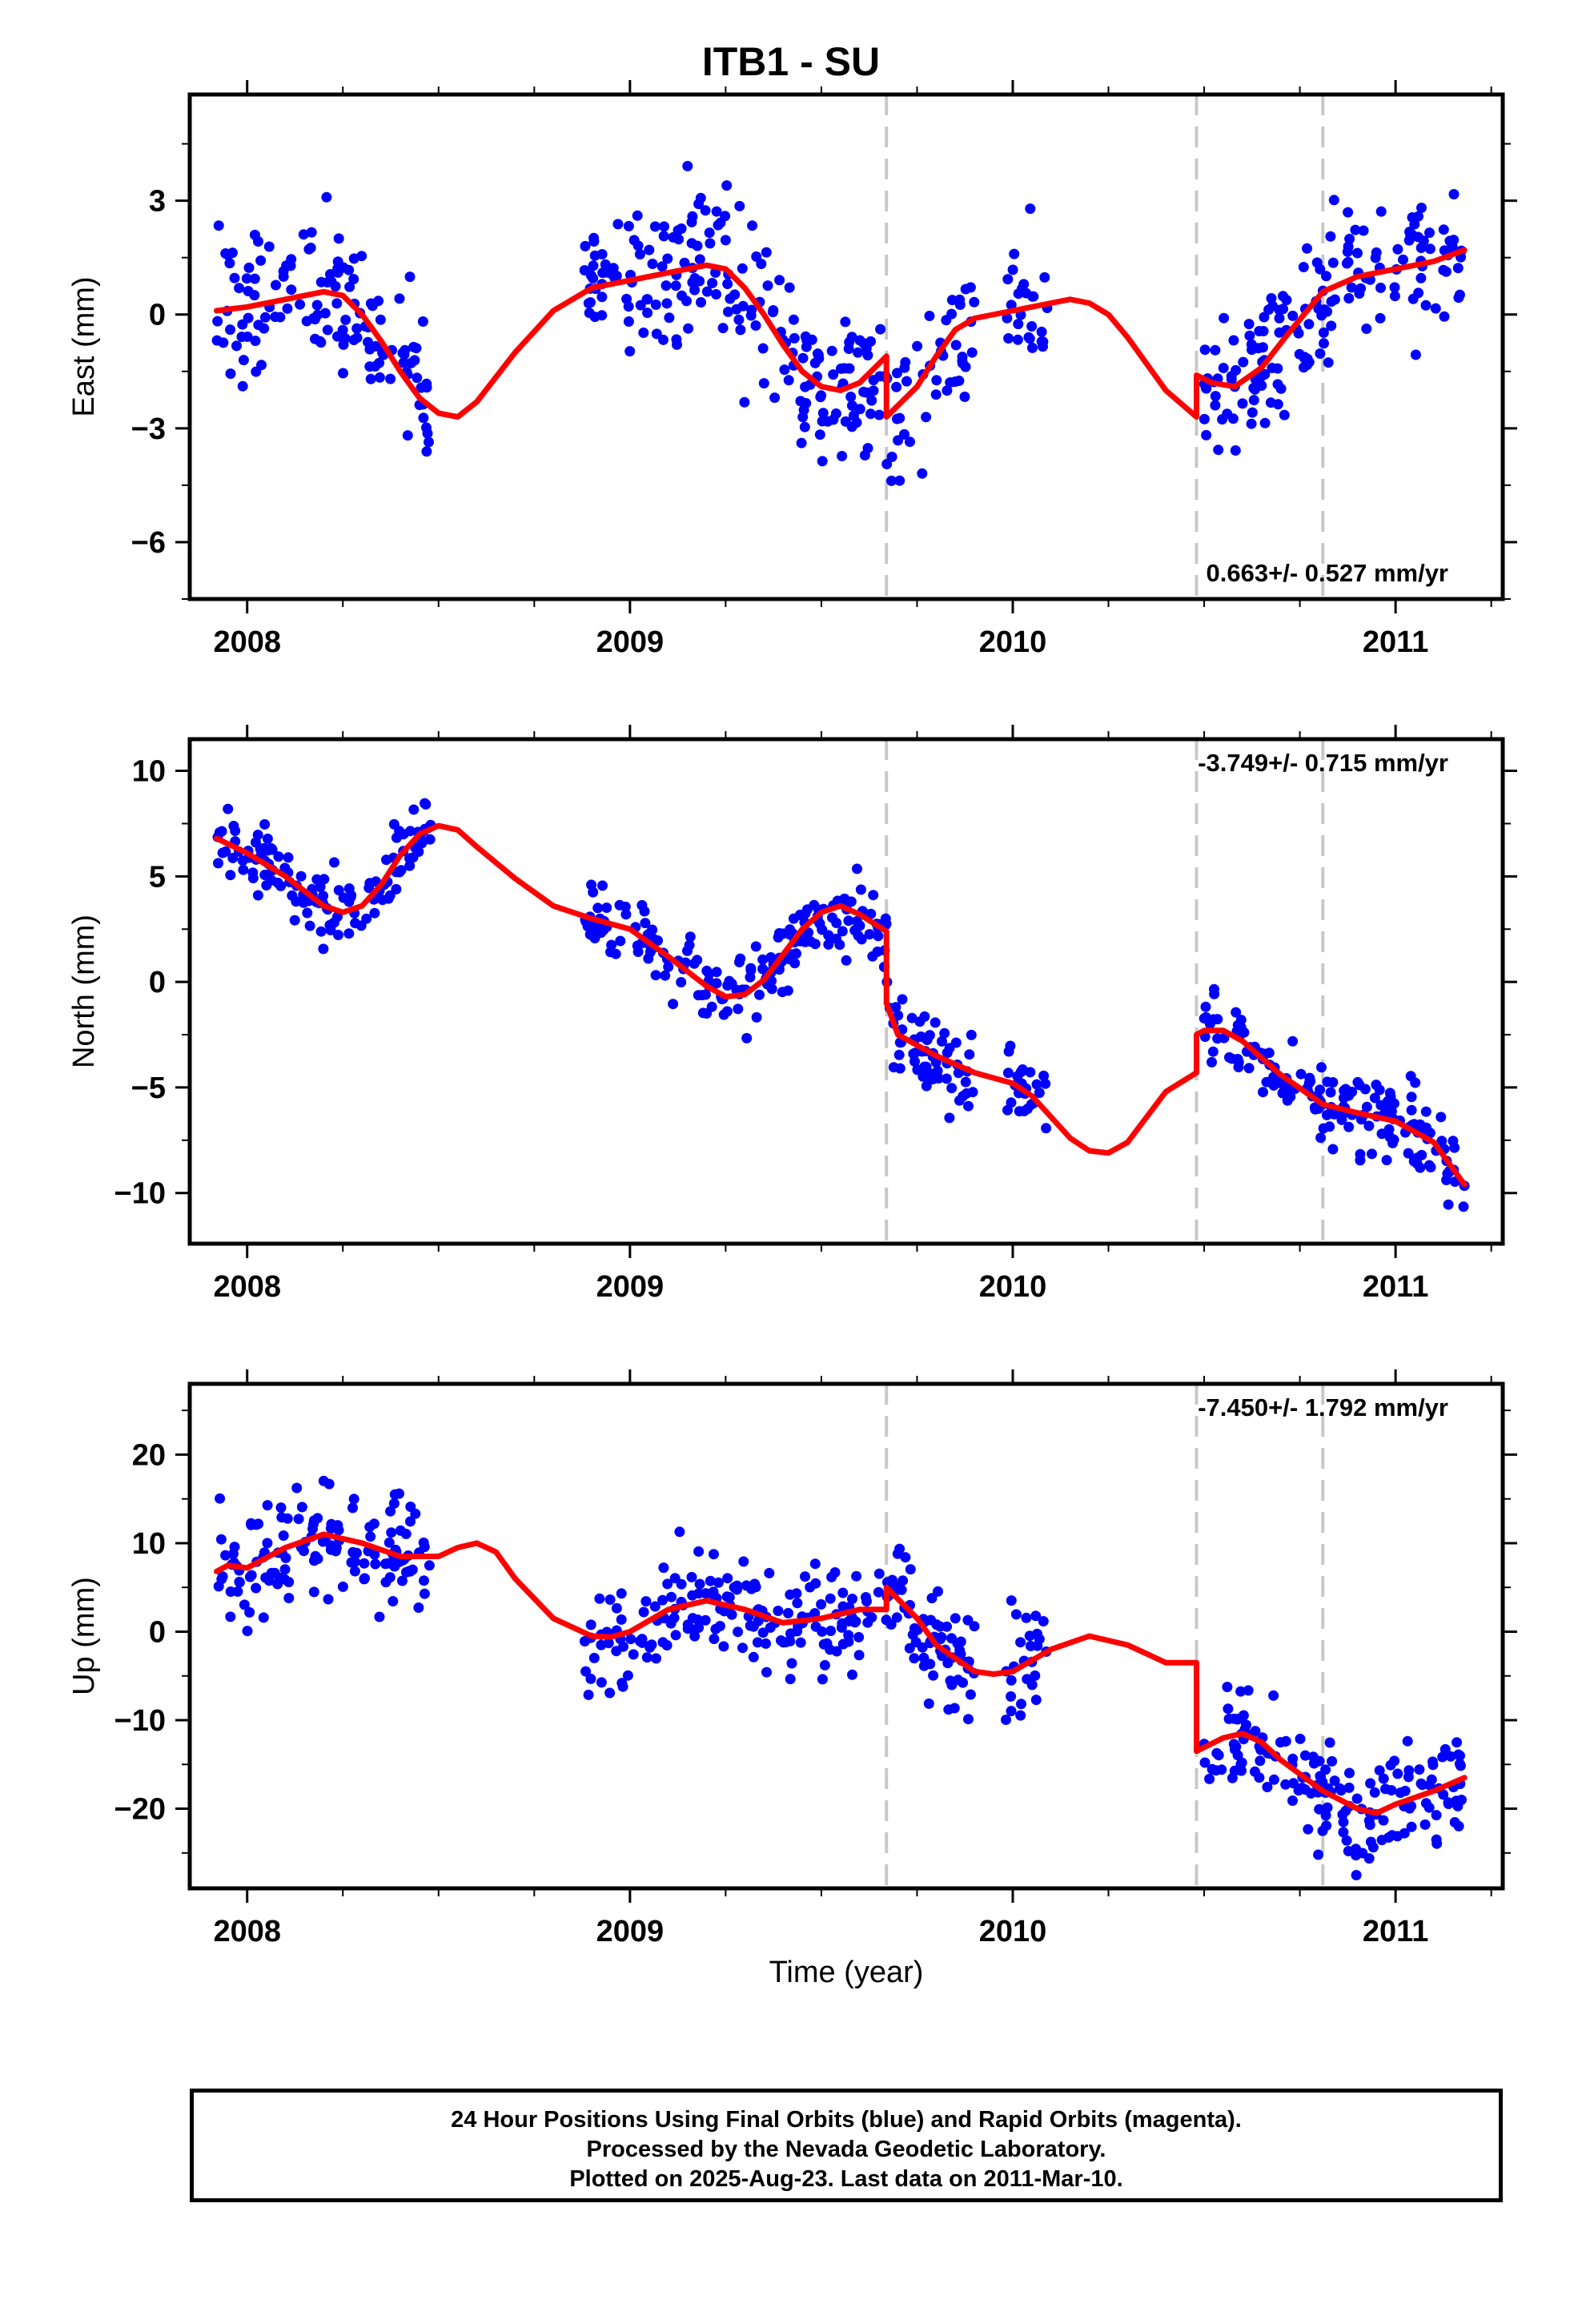  Describe the element at coordinates (149, 1544) in the screenshot. I see `y-tick-label: 10` at that location.